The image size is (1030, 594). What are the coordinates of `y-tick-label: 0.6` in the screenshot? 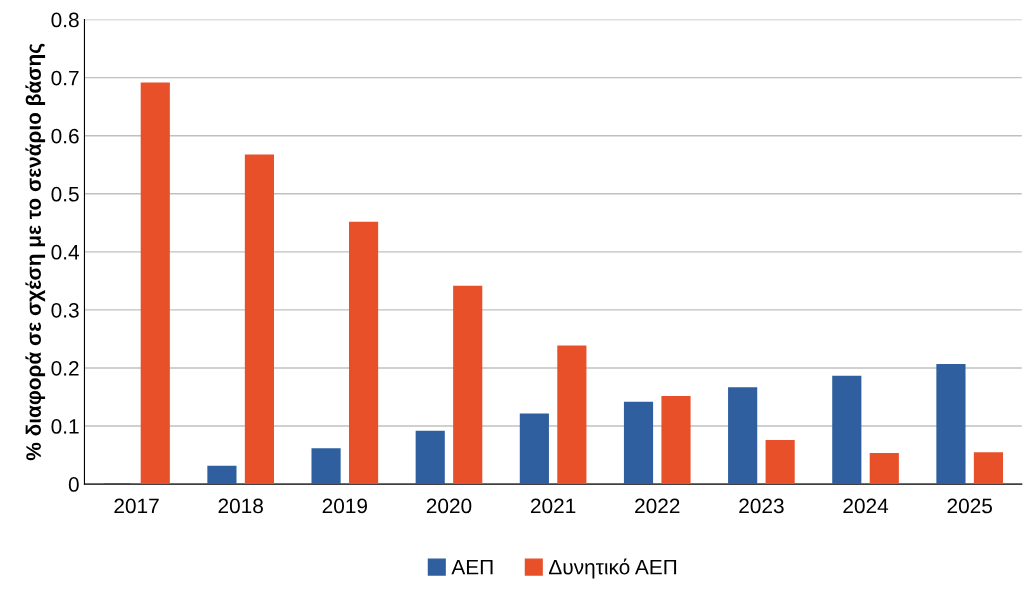 It's located at (65, 136).